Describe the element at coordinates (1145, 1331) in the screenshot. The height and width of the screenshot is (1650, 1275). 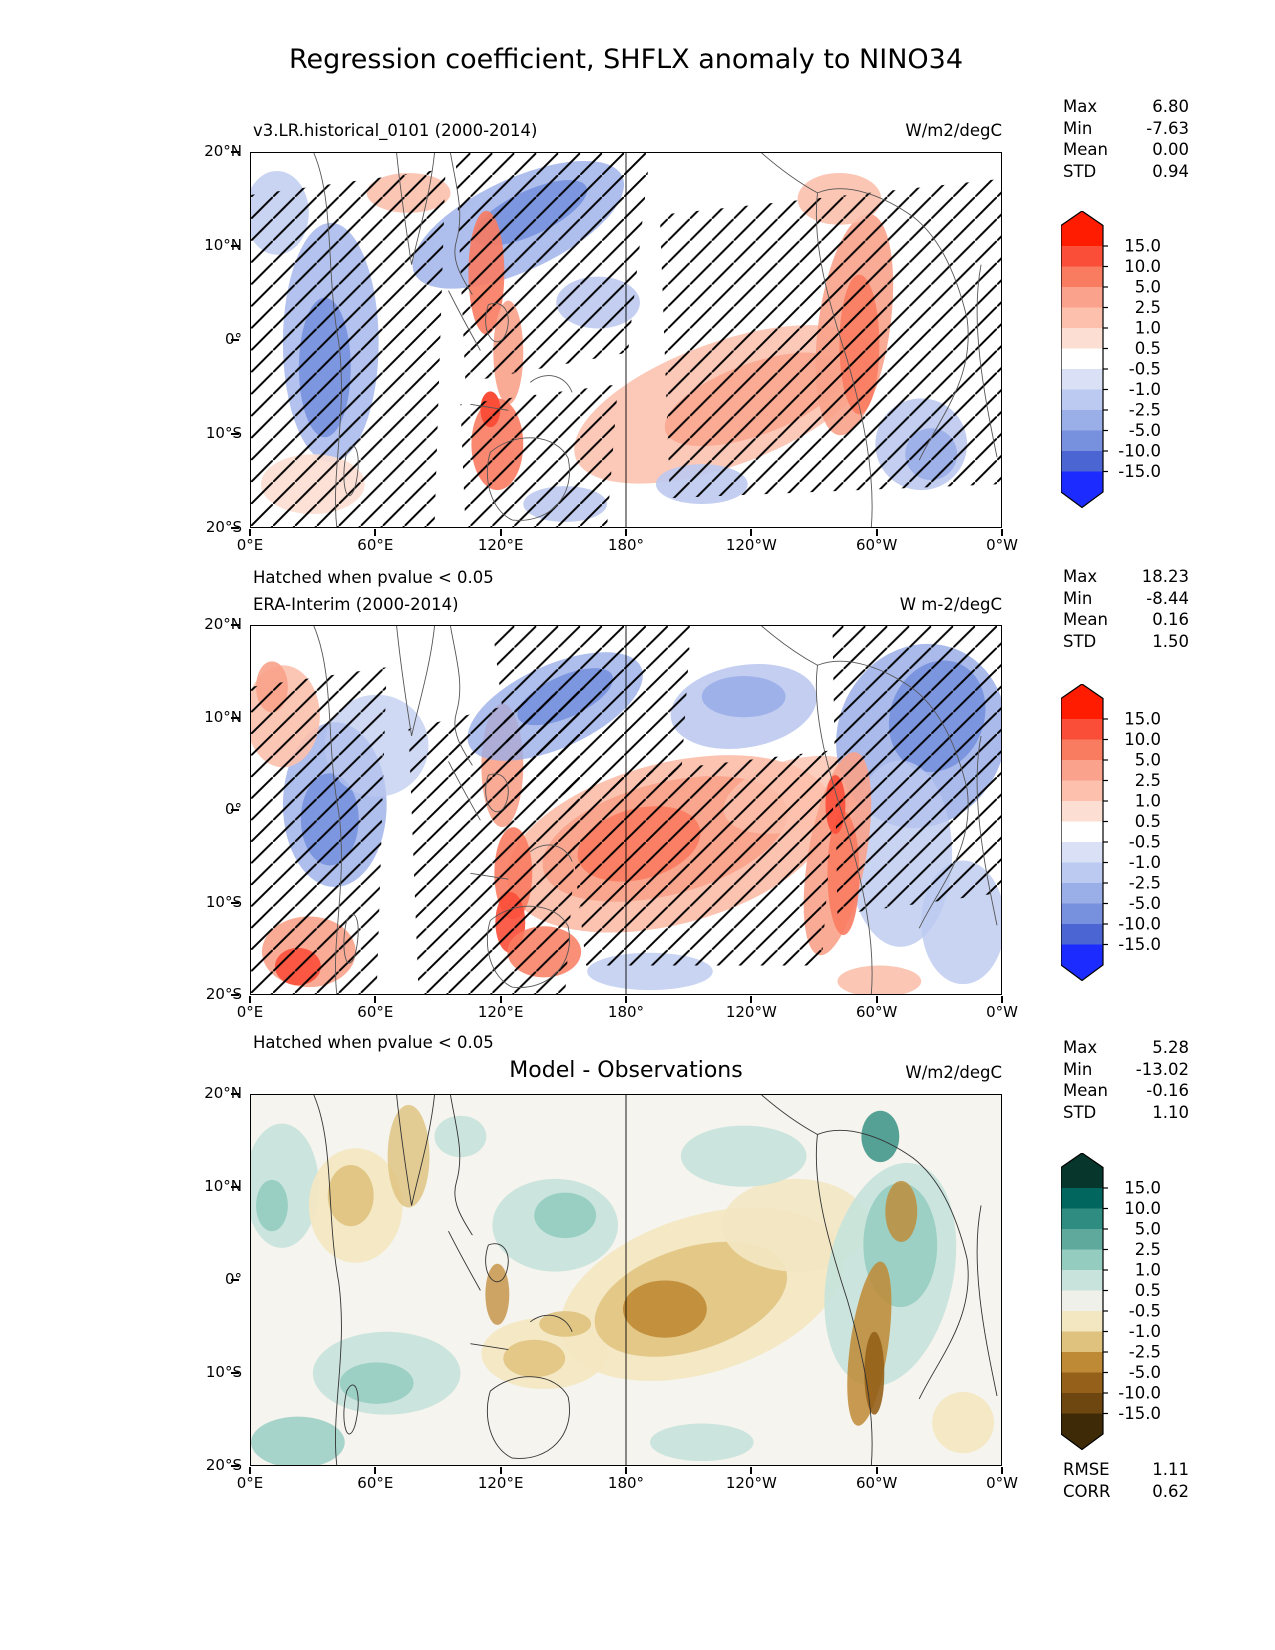
I see `colorbar-tick-label: -1.0` at that location.